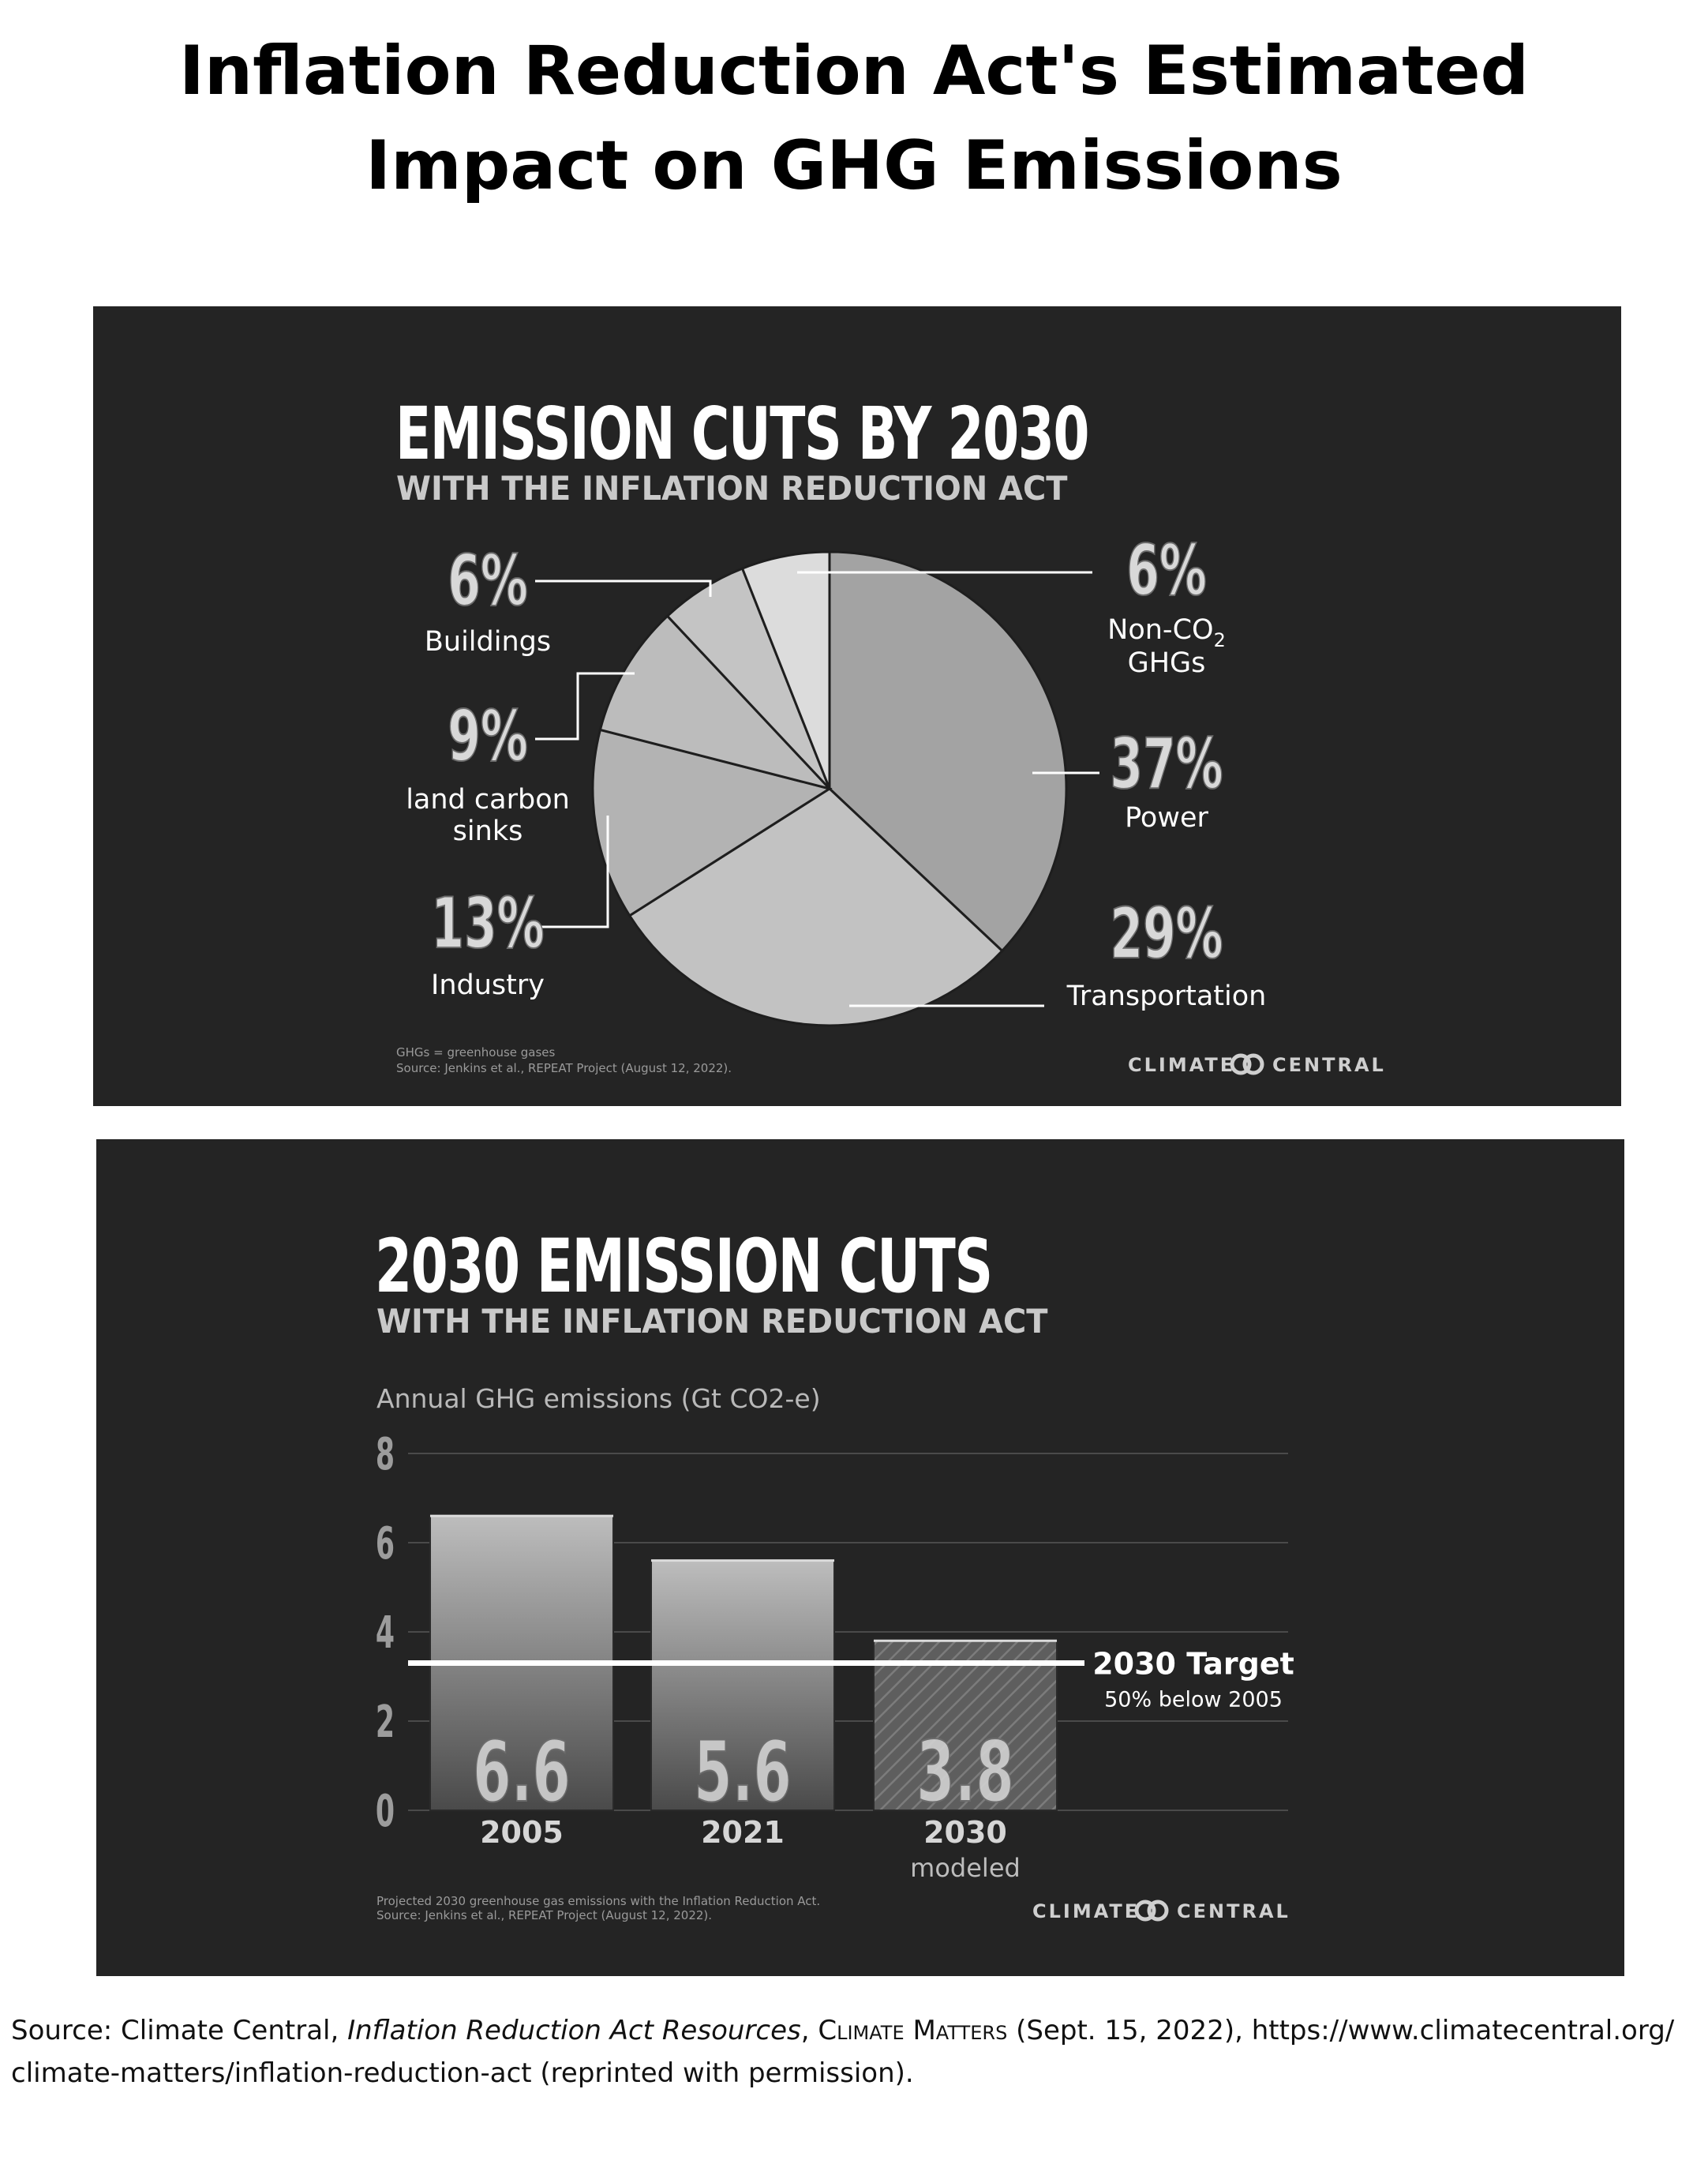  What do you see at coordinates (598, 1398) in the screenshot?
I see `y-axis-label: Annual GHG emissions (Gt CO2-e)` at bounding box center [598, 1398].